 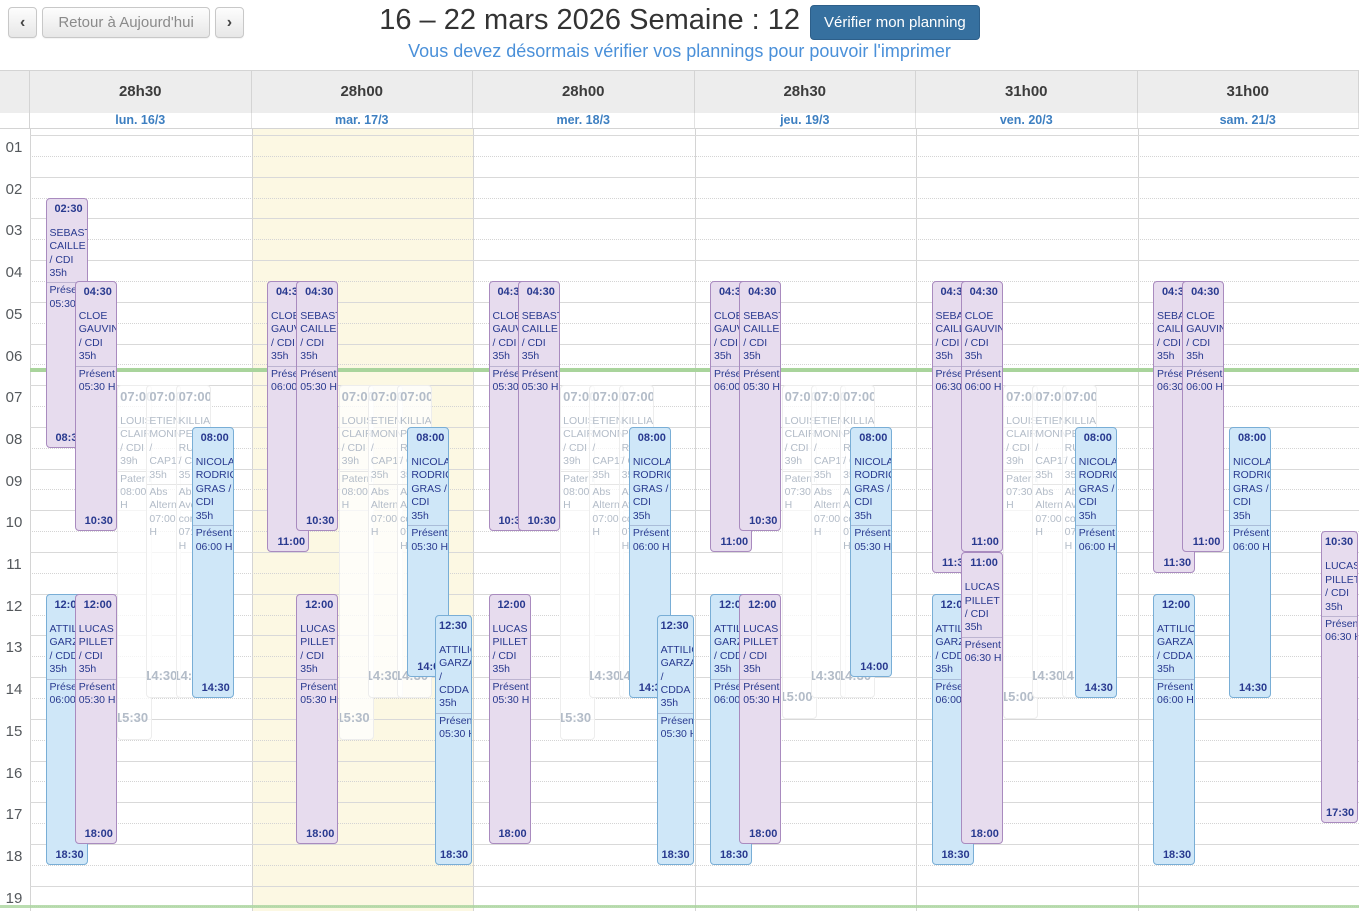 What do you see at coordinates (67, 254) in the screenshot?
I see `shift-employee-label: SEBASTIEN CAILLE / CDI 35h` at bounding box center [67, 254].